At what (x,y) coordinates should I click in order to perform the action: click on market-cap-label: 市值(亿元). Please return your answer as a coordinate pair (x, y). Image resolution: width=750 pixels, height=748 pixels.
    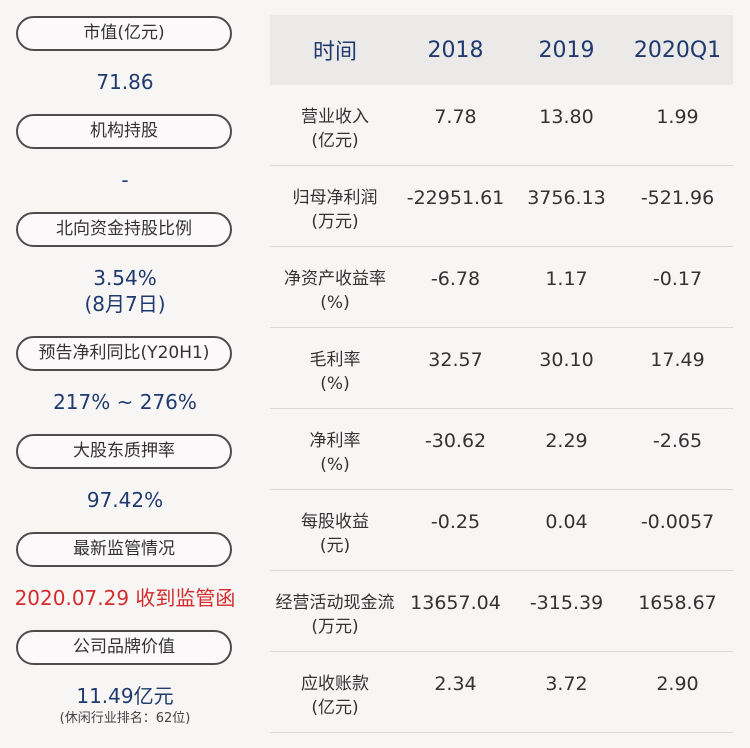
    Looking at the image, I should click on (124, 33).